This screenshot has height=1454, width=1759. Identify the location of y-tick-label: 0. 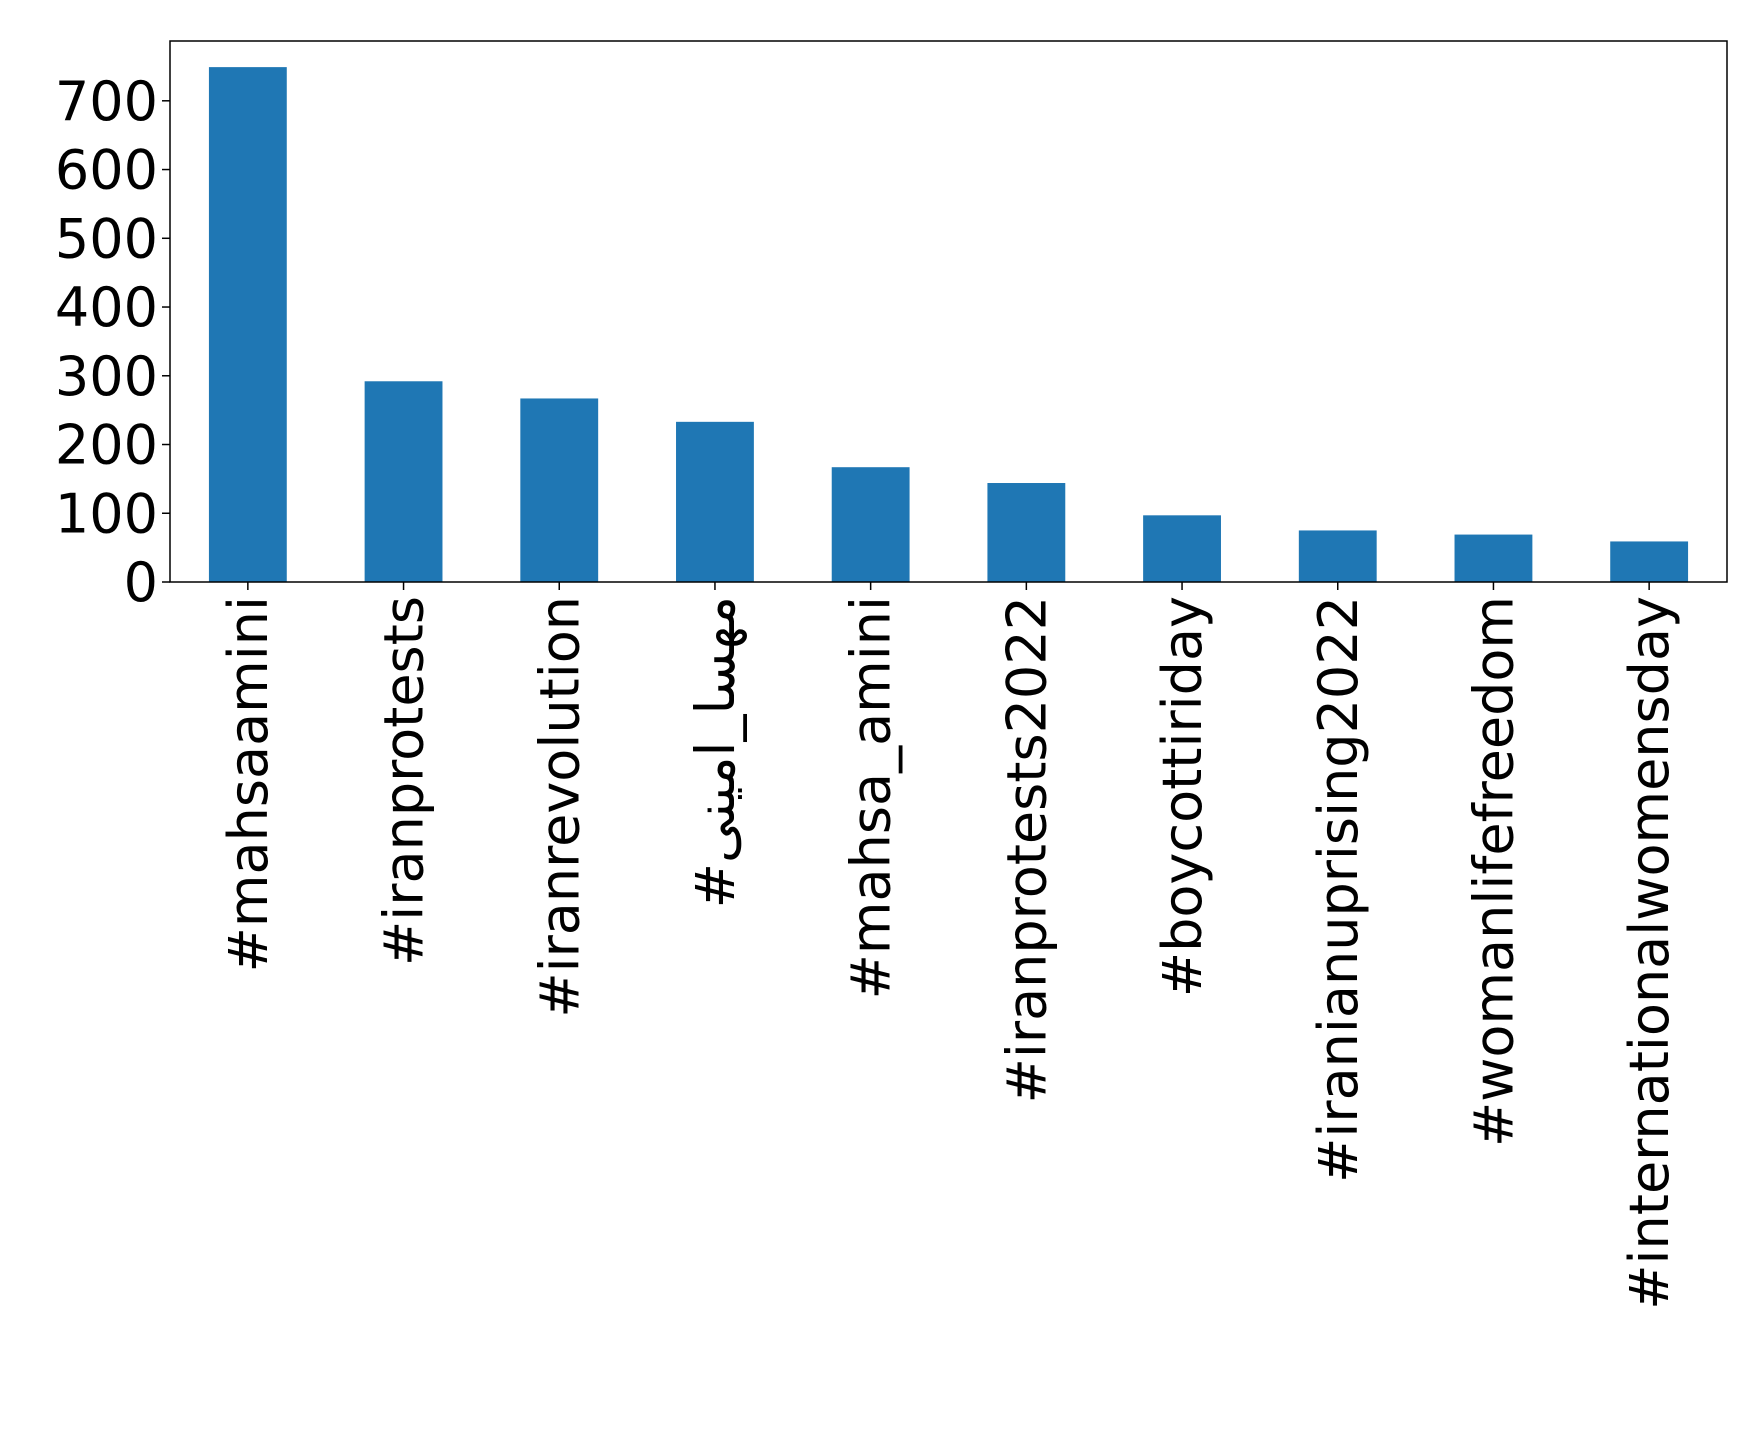
(141, 582).